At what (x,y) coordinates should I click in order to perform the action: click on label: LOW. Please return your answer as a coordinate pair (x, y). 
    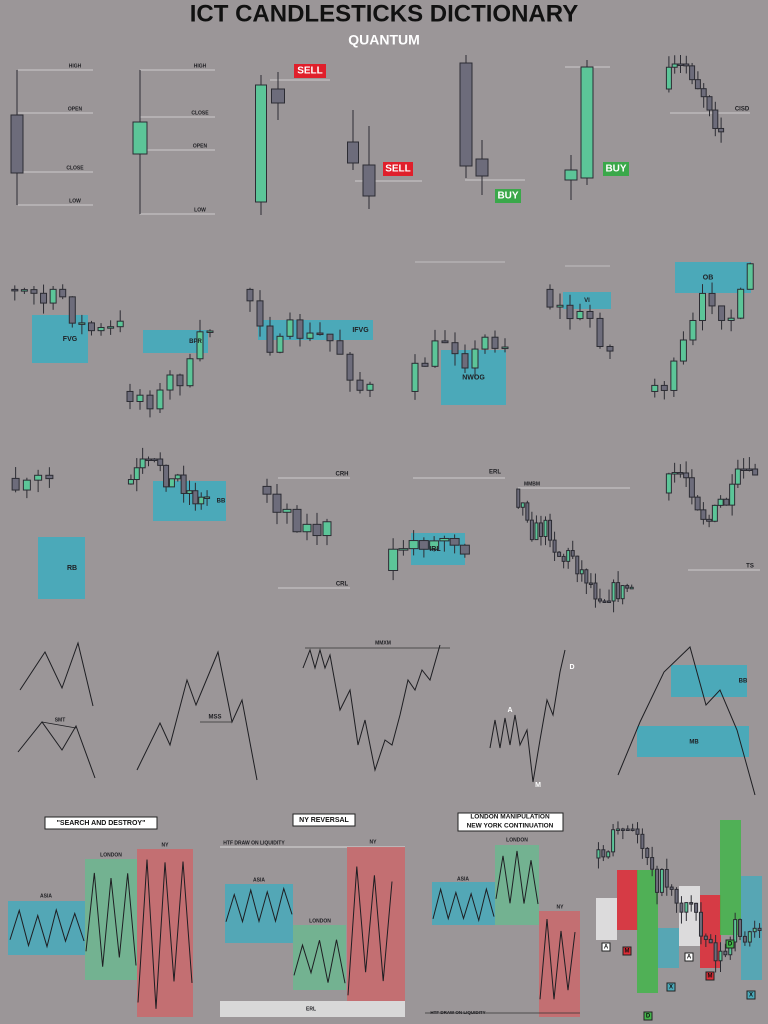
    Looking at the image, I should click on (75, 201).